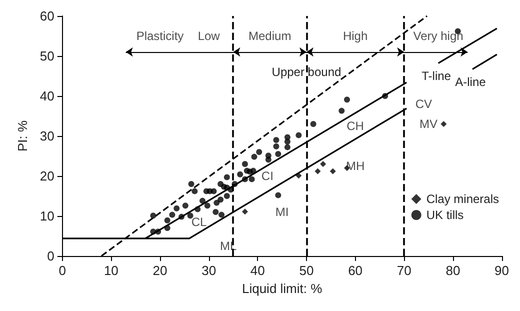 The image size is (520, 311). What do you see at coordinates (437, 76) in the screenshot?
I see `series-label: T-line` at bounding box center [437, 76].